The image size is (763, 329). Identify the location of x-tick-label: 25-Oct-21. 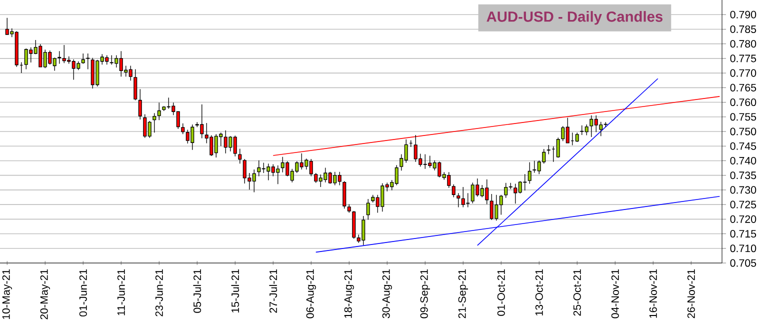
(577, 292).